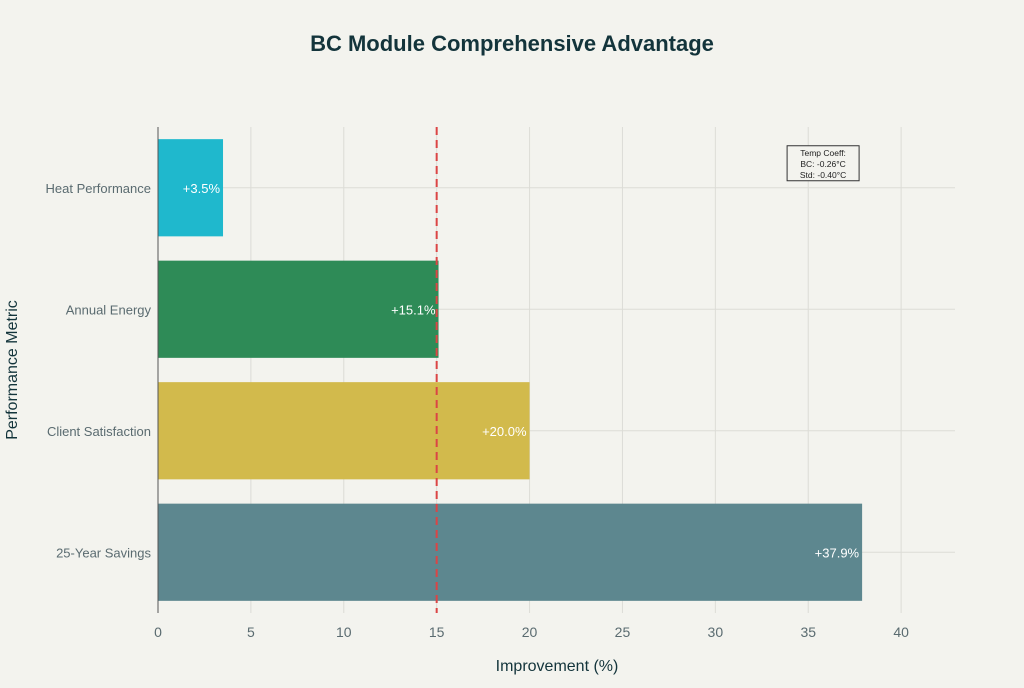 This screenshot has height=688, width=1024. I want to click on data-label: +20.0%, so click(504, 431).